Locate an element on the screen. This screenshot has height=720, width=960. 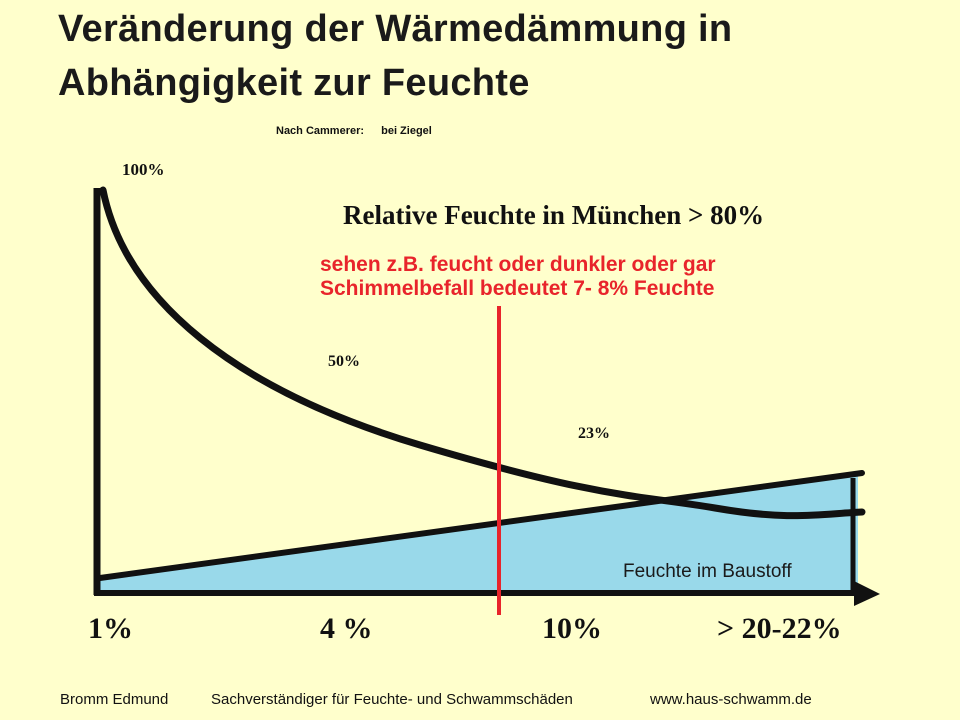
moisture-line is located at coordinates (481, 525).